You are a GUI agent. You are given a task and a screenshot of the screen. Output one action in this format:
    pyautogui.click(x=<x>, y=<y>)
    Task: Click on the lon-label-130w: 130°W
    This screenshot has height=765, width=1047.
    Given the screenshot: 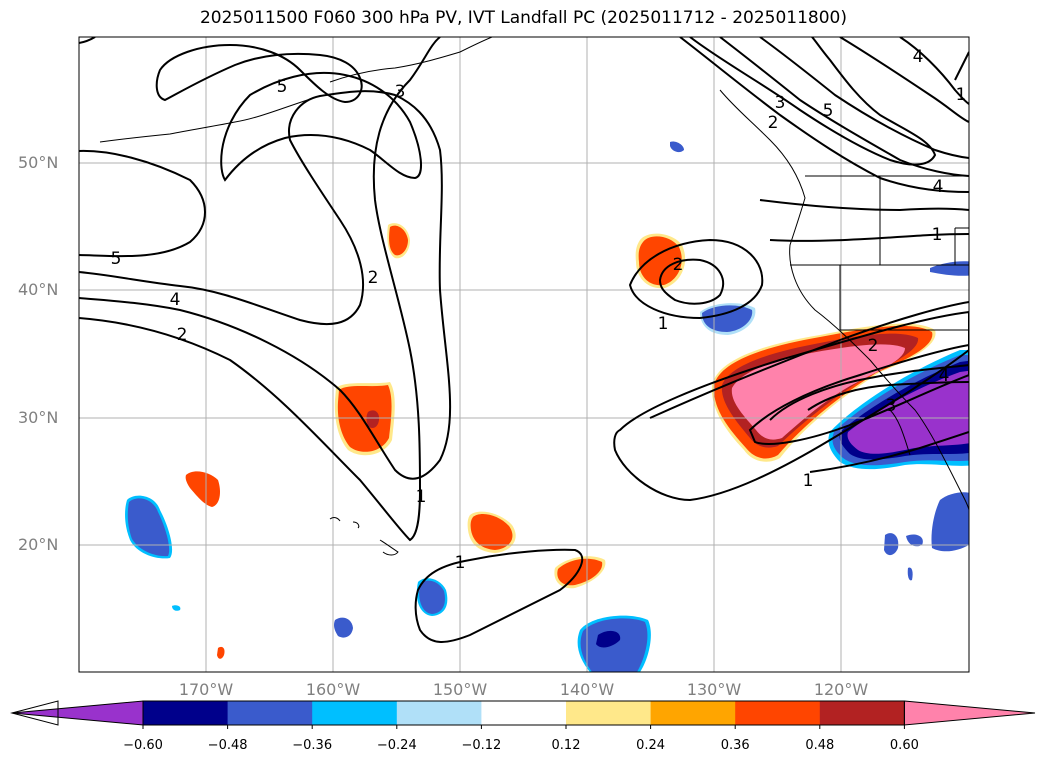 What is the action you would take?
    pyautogui.click(x=714, y=689)
    